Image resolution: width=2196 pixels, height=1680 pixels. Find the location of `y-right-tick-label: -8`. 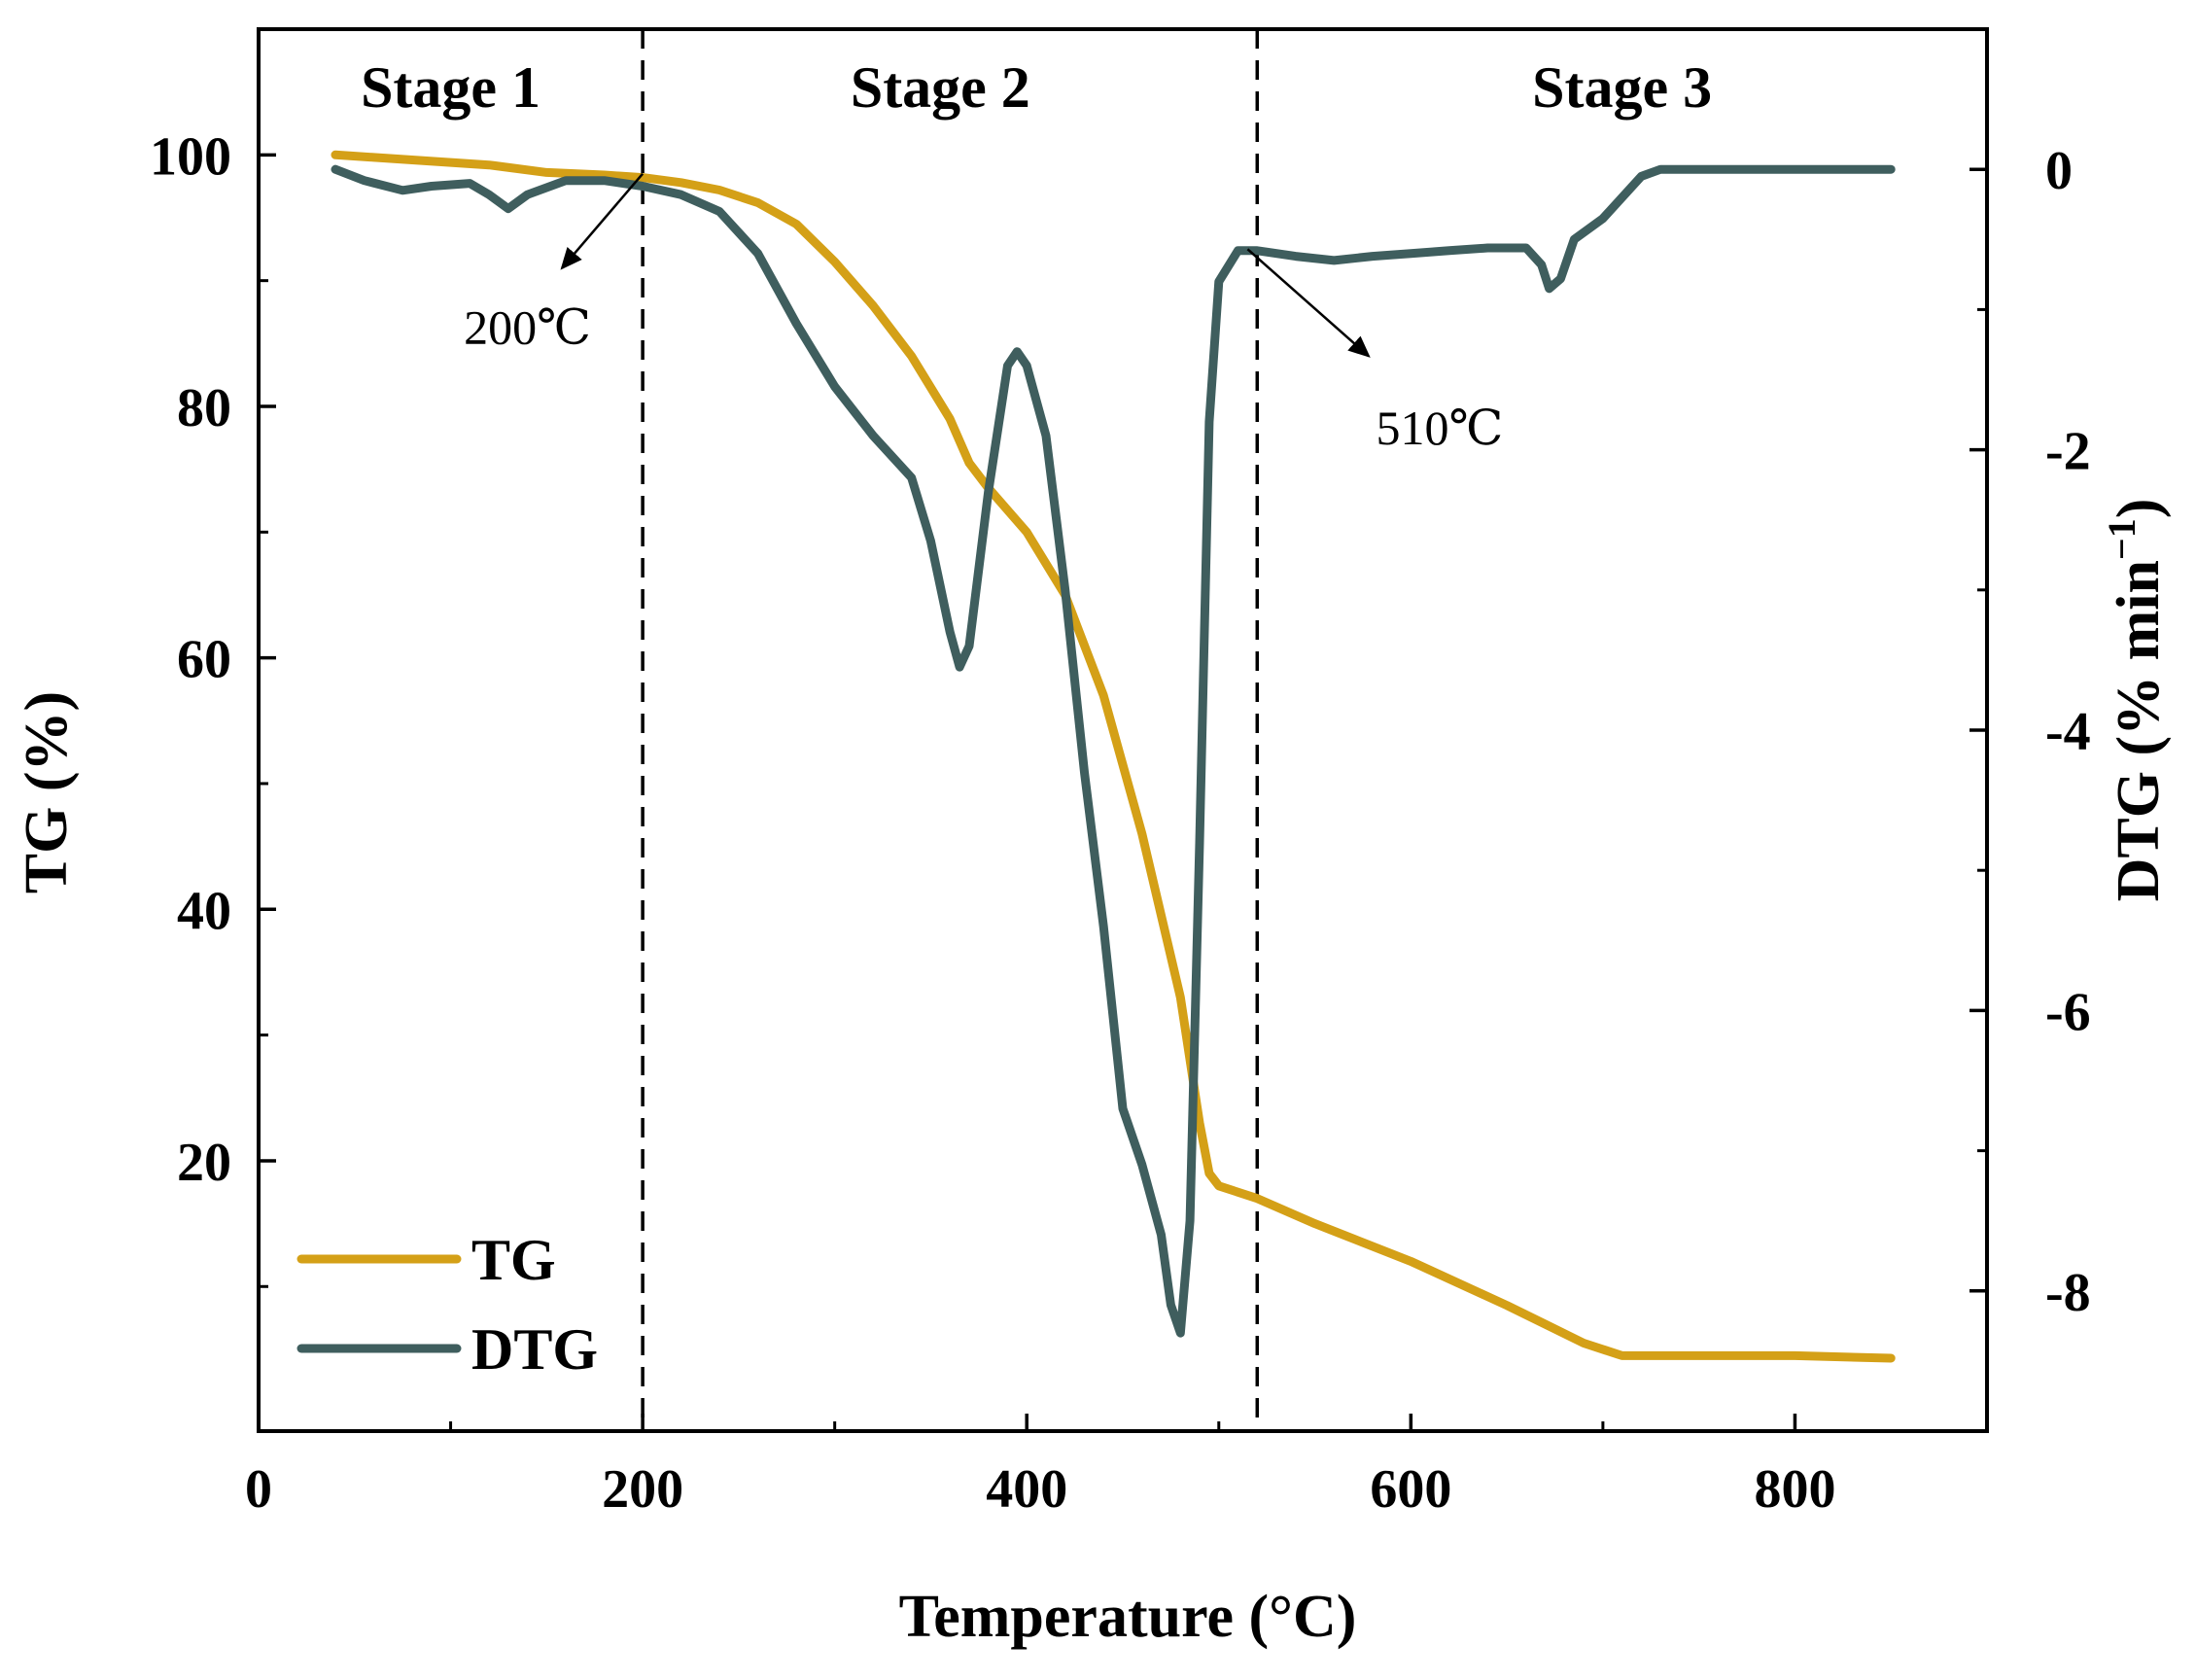

y-right-tick-label: -8 is located at coordinates (2068, 1293).